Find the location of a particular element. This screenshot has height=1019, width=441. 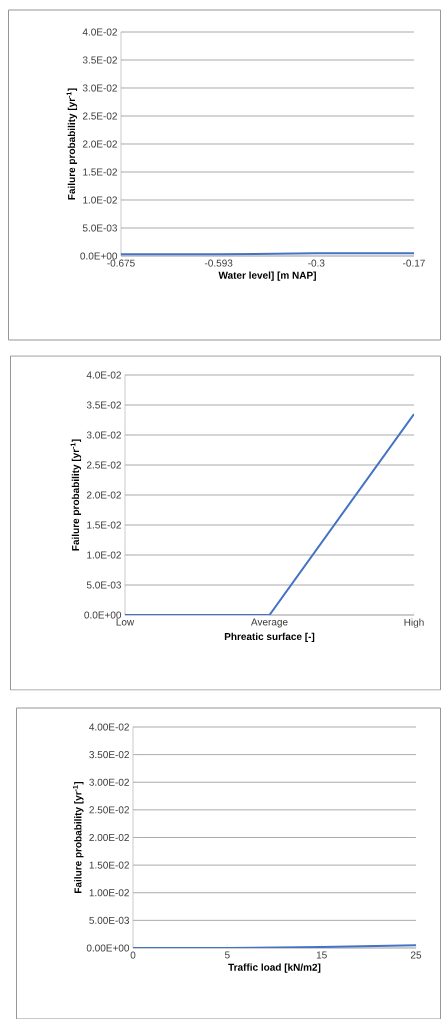

x-tick-label: -0.17 is located at coordinates (414, 263).